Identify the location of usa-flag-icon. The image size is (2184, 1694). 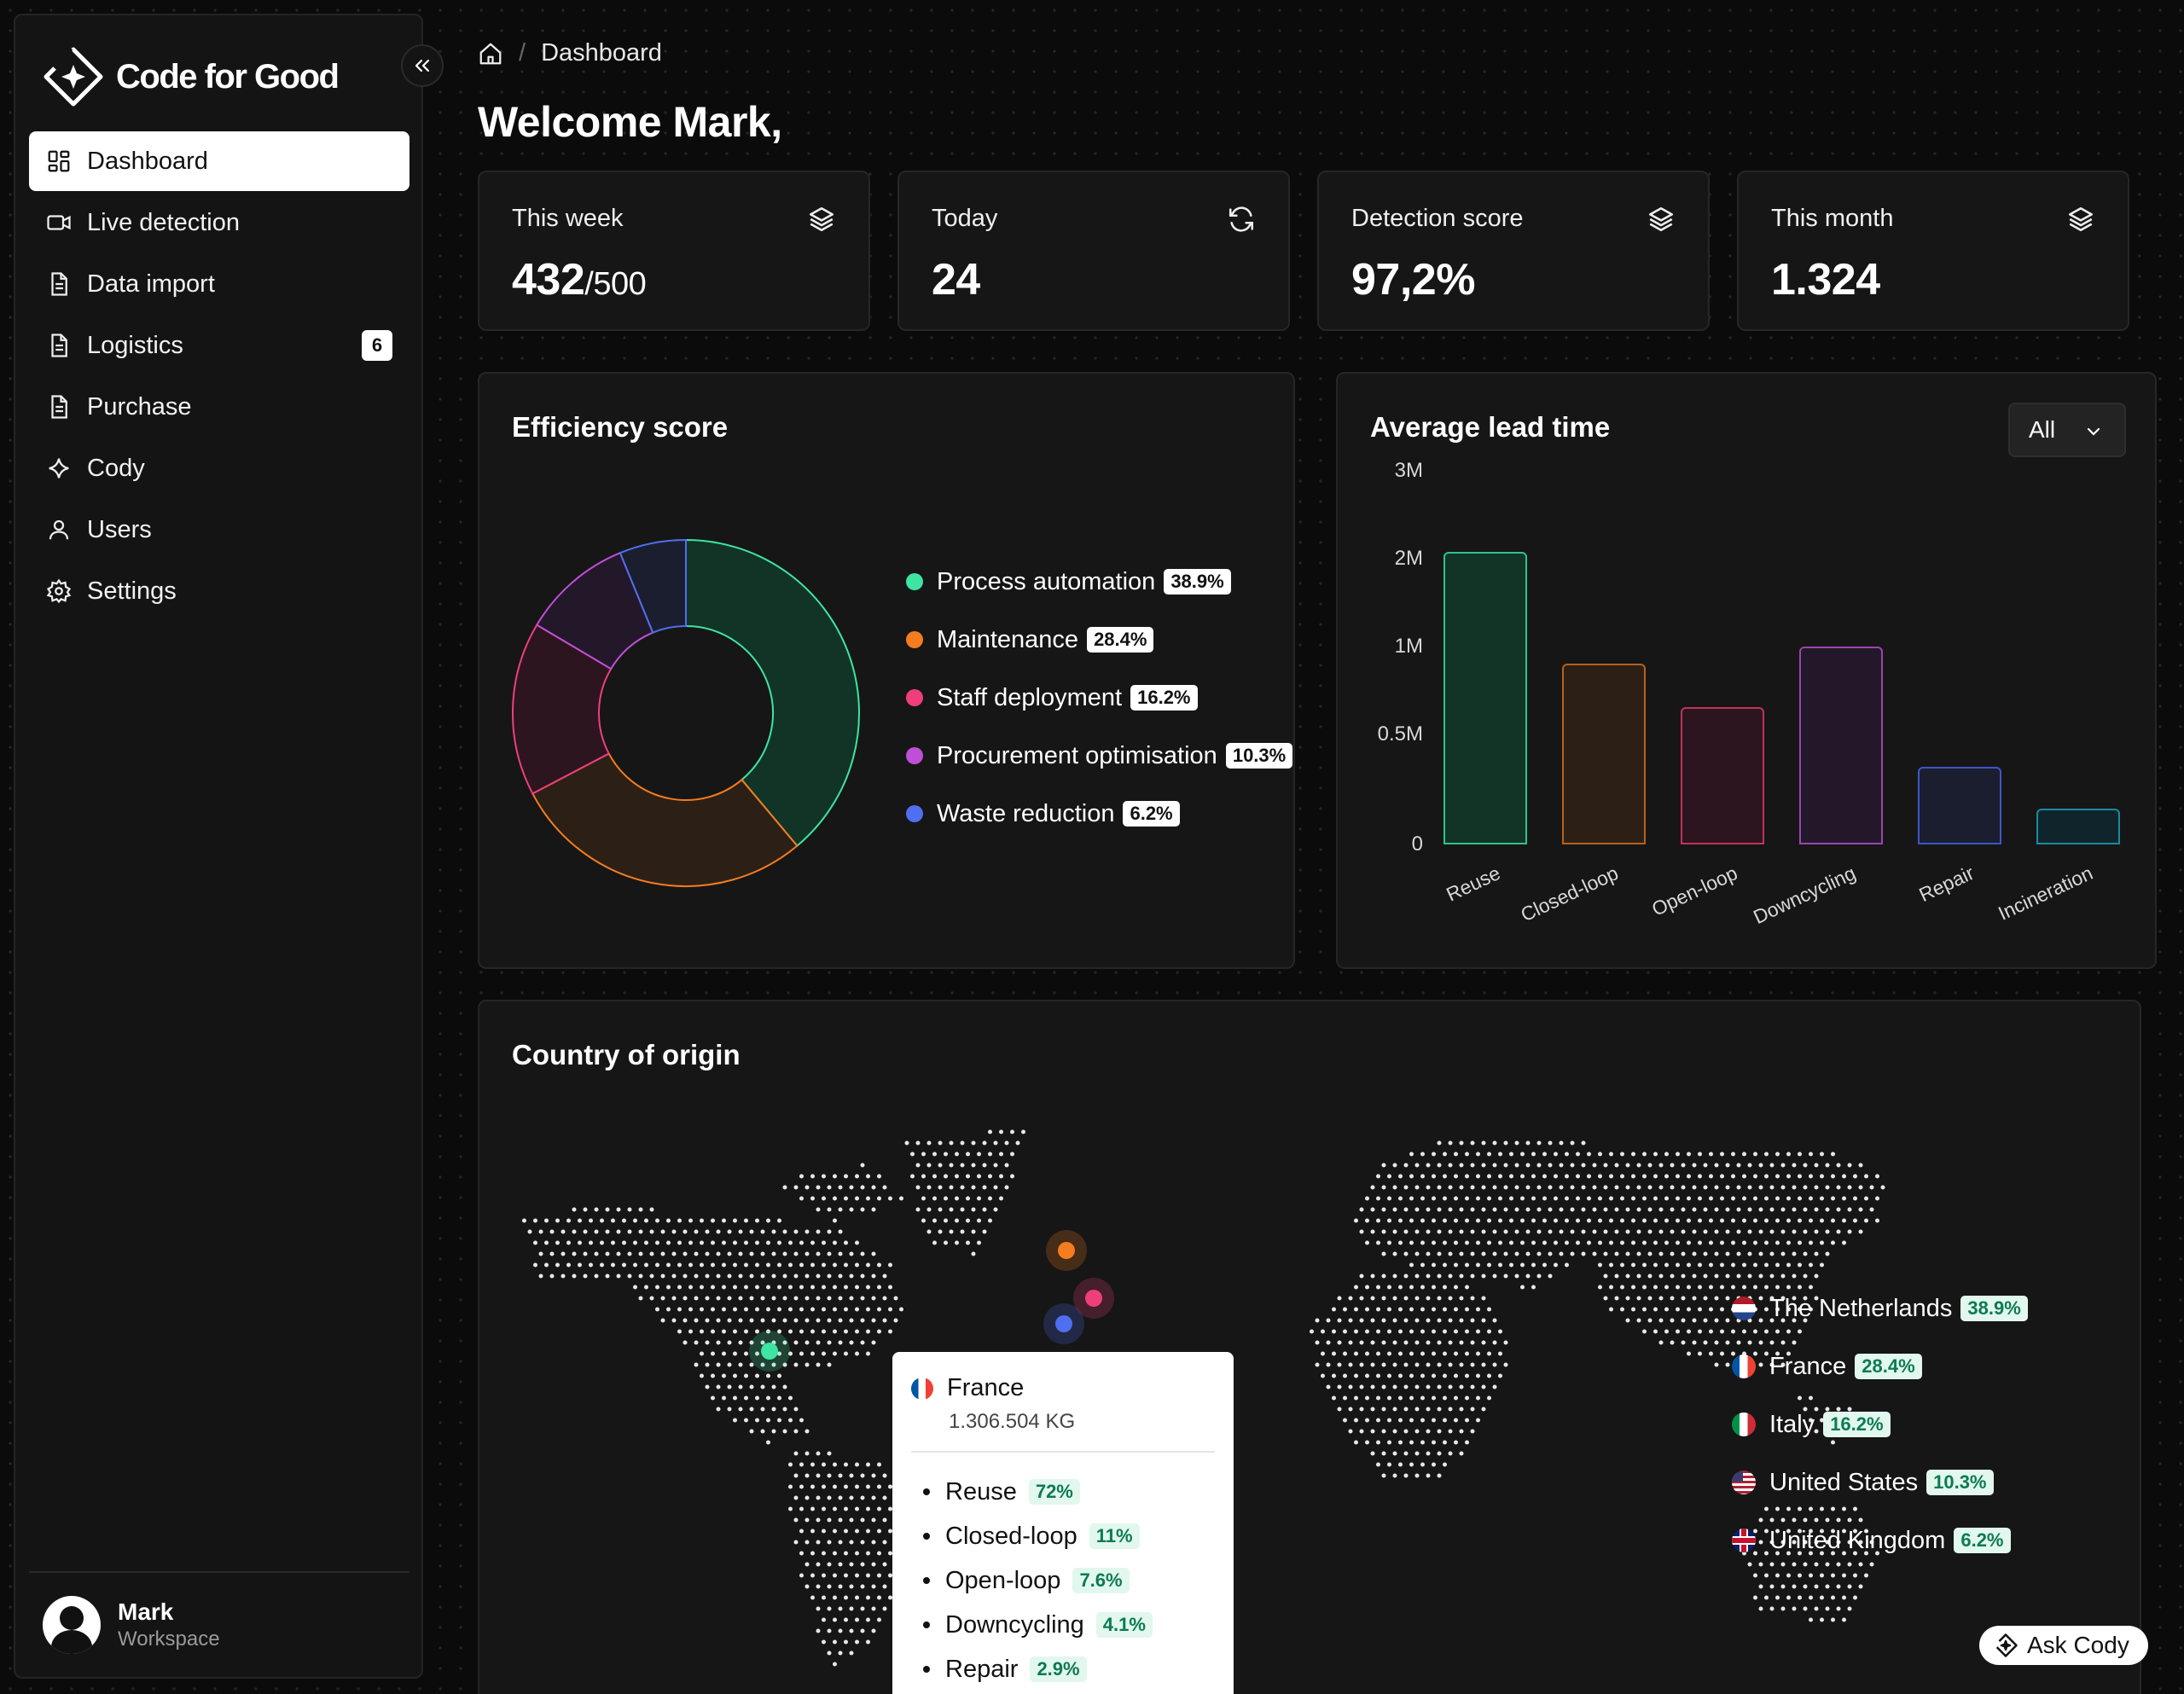
(1744, 1482).